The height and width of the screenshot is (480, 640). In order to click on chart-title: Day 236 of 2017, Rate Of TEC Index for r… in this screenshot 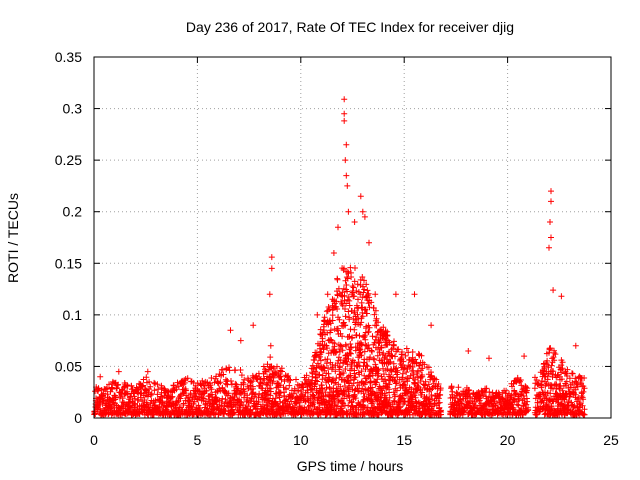, I will do `click(350, 27)`.